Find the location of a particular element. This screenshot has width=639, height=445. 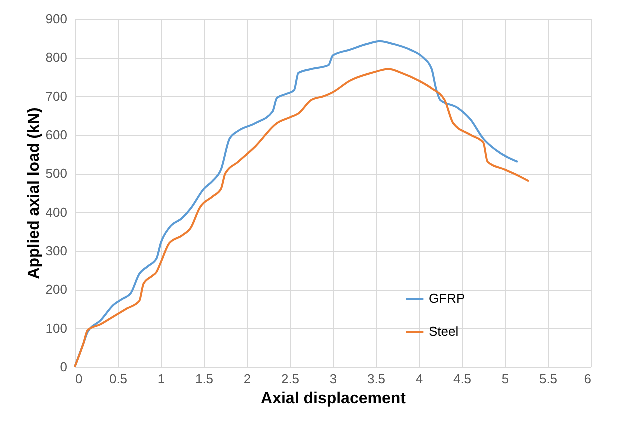

x-tick-label: 3.5 is located at coordinates (376, 379).